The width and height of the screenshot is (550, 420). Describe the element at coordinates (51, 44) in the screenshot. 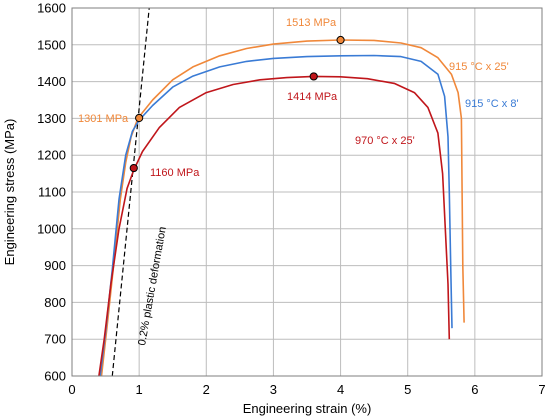

I see `y-tick-label: 1500` at that location.